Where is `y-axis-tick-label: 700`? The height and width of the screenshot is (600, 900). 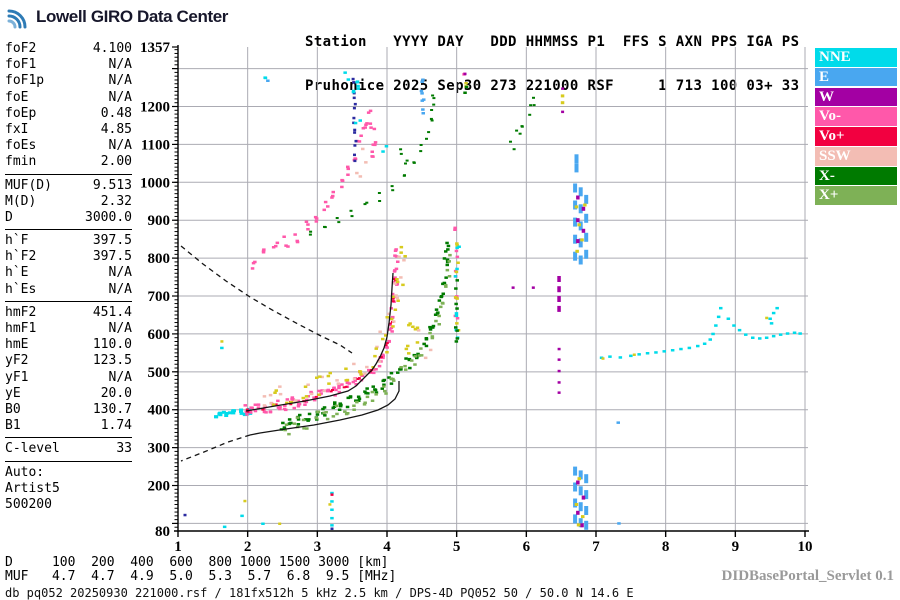 y-axis-tick-label: 700 is located at coordinates (159, 297).